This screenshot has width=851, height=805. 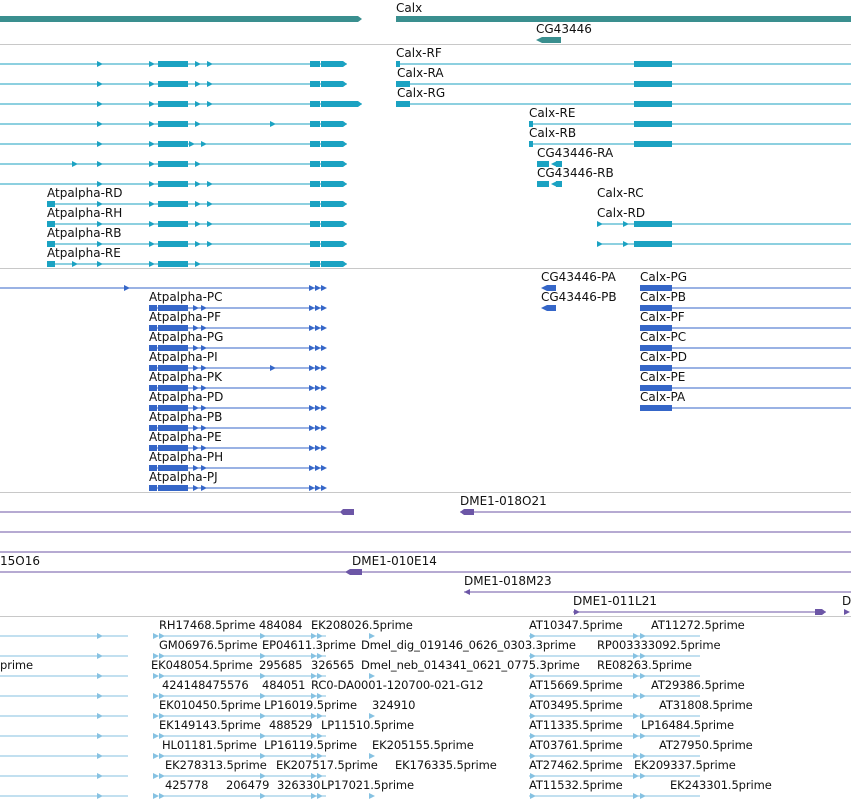 I want to click on est-label: 206479, so click(x=248, y=785).